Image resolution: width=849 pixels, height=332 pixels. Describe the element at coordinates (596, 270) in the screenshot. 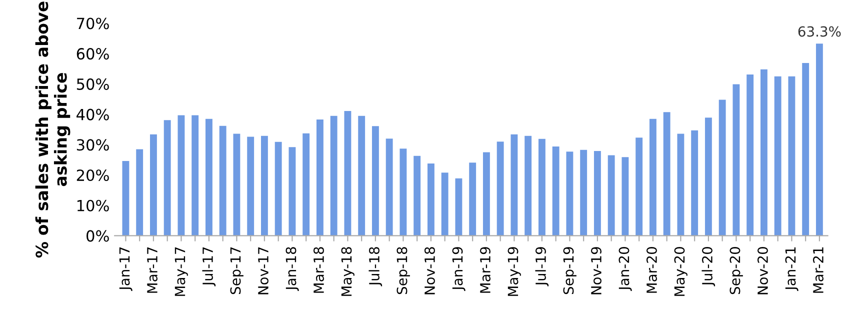

I see `x-tick-label: Nov-19` at that location.